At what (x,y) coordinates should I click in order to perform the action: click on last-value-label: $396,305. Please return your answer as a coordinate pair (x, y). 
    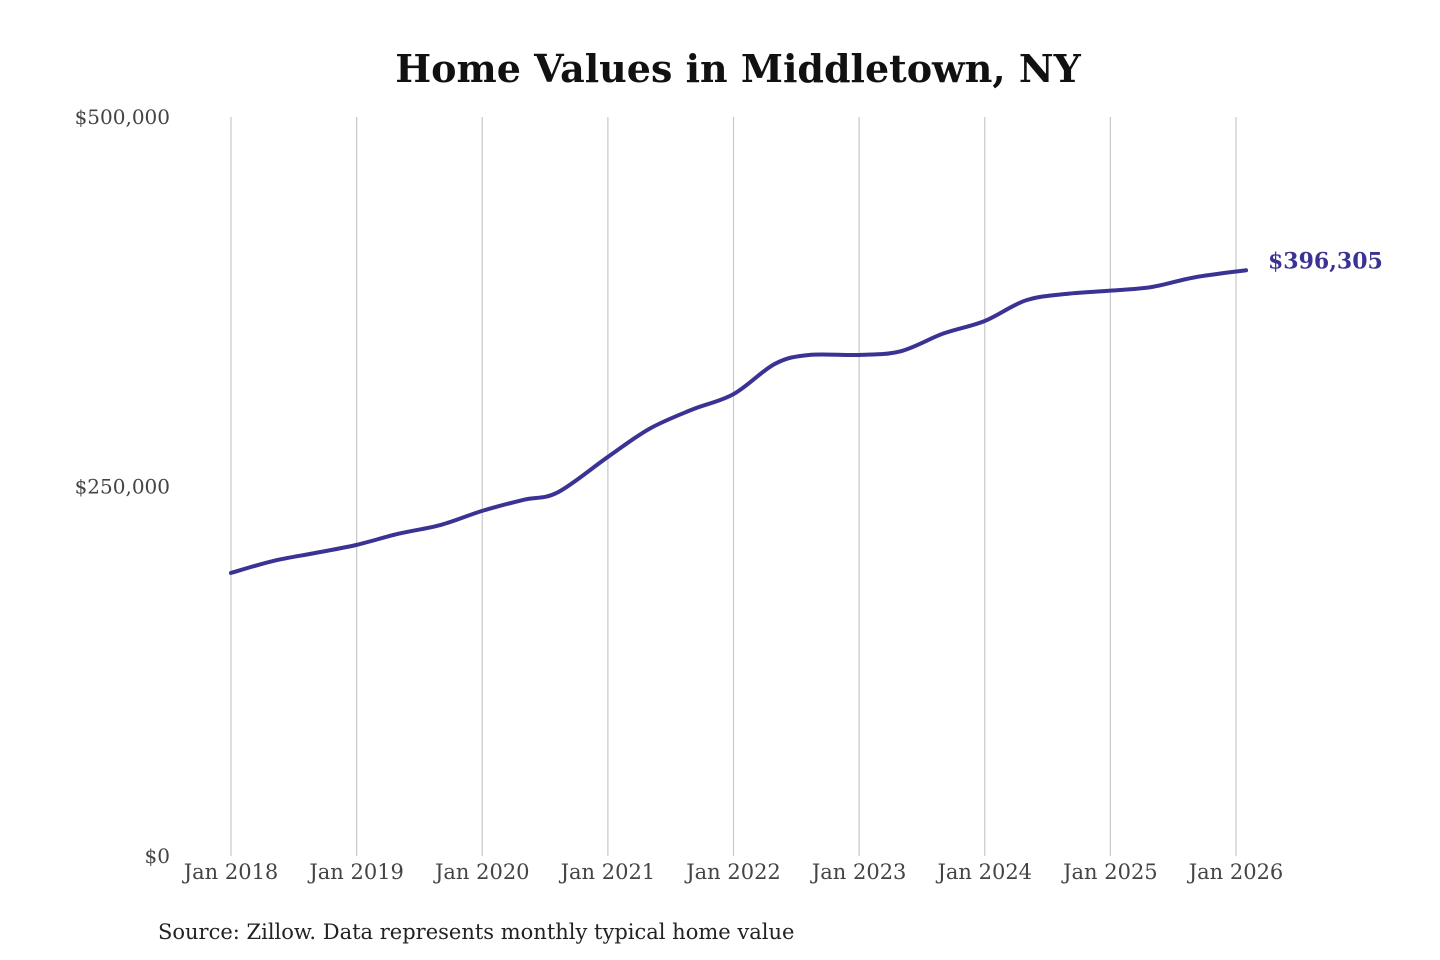
    Looking at the image, I should click on (1325, 261).